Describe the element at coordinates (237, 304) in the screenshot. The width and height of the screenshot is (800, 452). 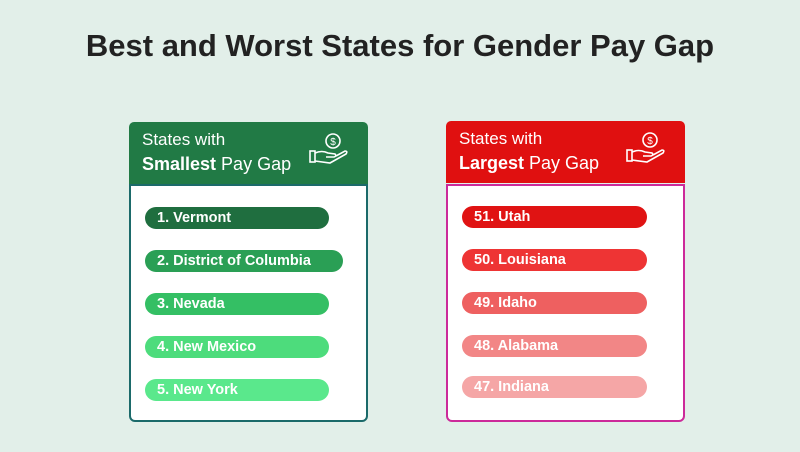
I see `state-item: 3. Nevada` at that location.